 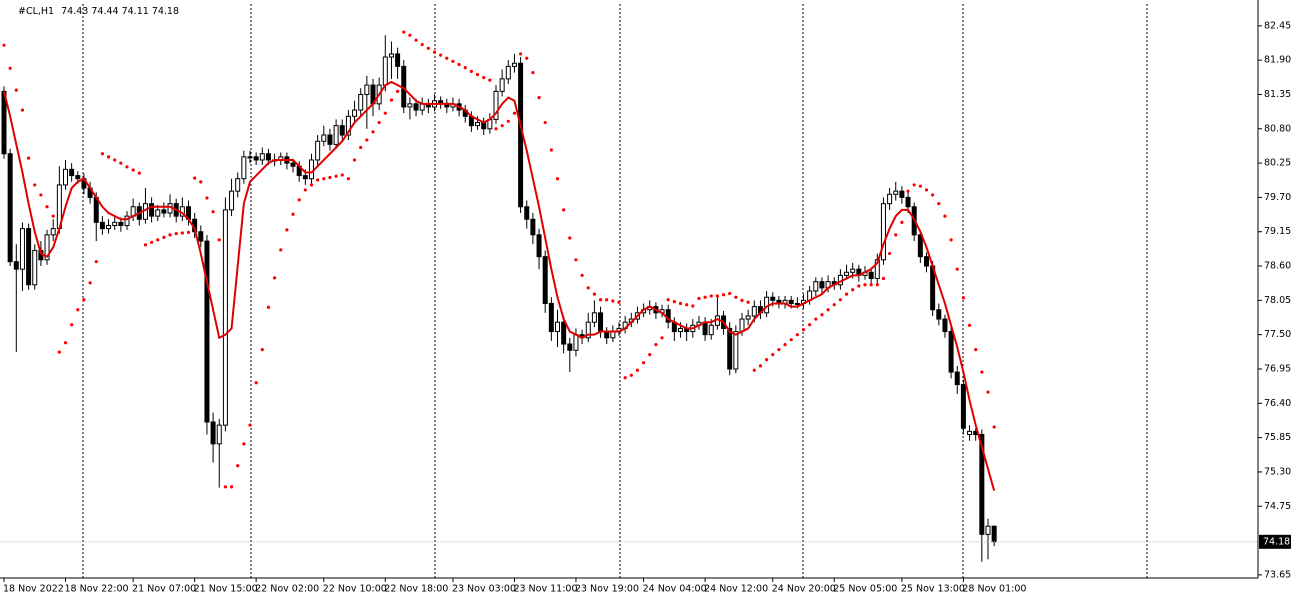 I want to click on chart-header: #CL,H1 74.43 74.44 74.11 74.18, so click(x=98, y=11).